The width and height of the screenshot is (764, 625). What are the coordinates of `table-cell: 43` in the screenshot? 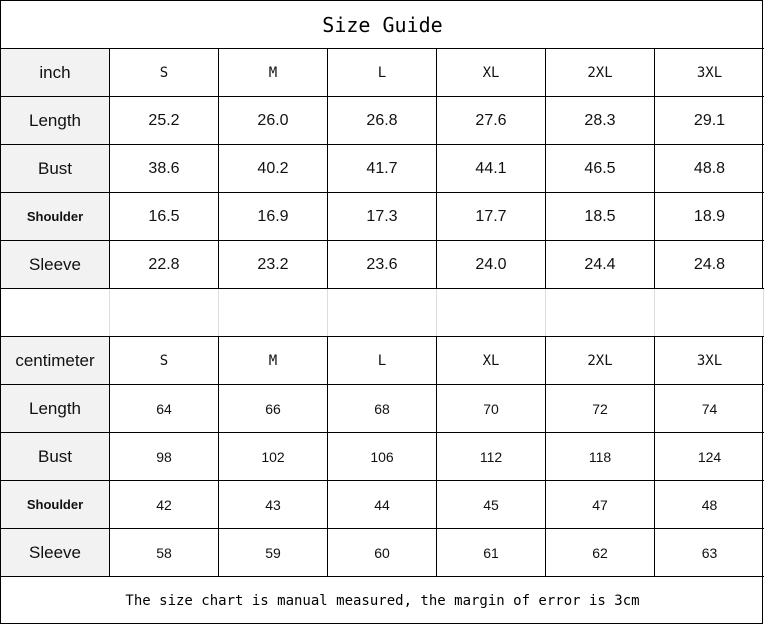 It's located at (273, 504).